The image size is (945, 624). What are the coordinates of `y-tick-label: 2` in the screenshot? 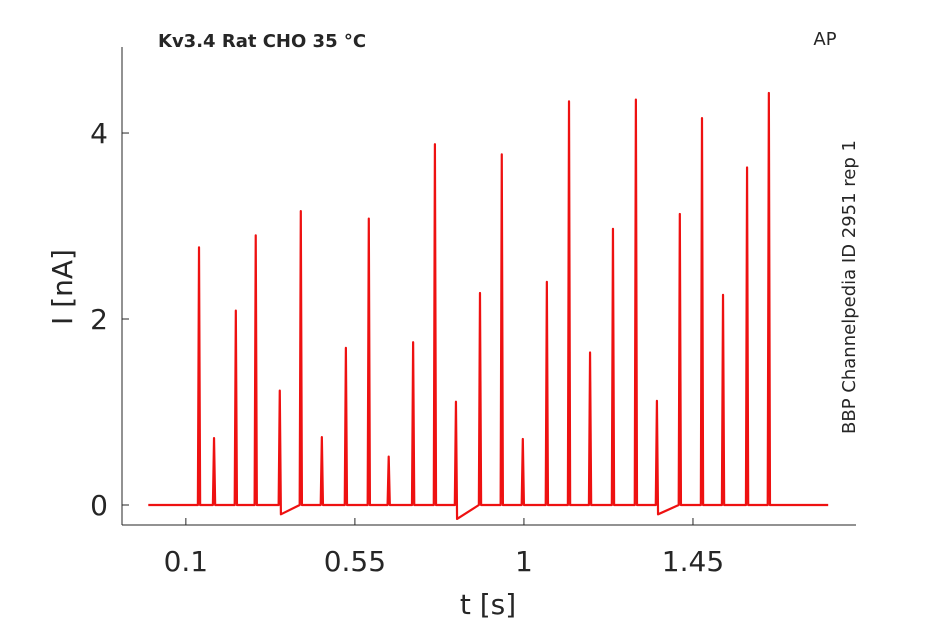 It's located at (99, 319).